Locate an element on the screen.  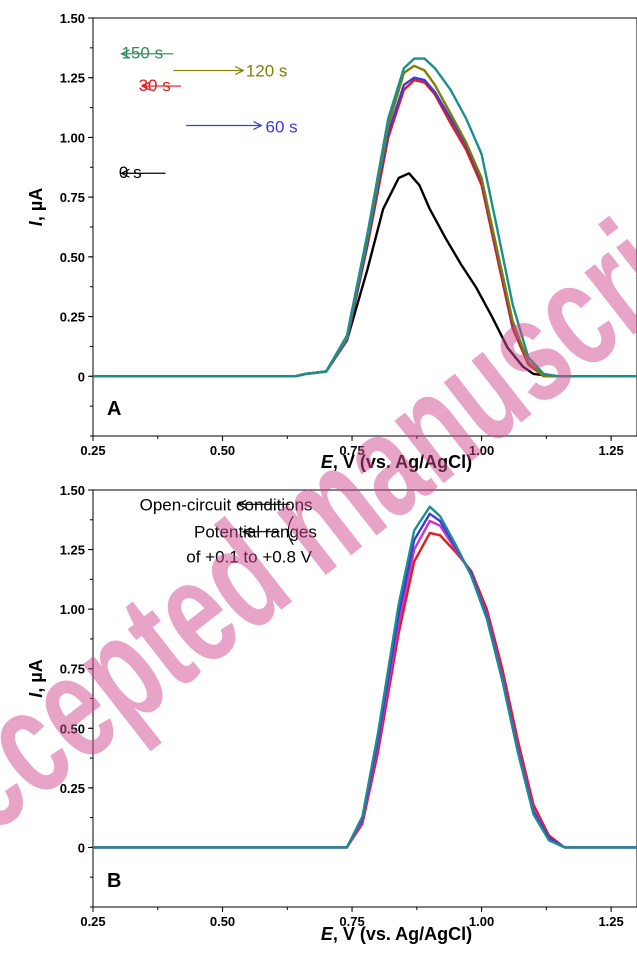
annotation-label: 60 s is located at coordinates (282, 127).